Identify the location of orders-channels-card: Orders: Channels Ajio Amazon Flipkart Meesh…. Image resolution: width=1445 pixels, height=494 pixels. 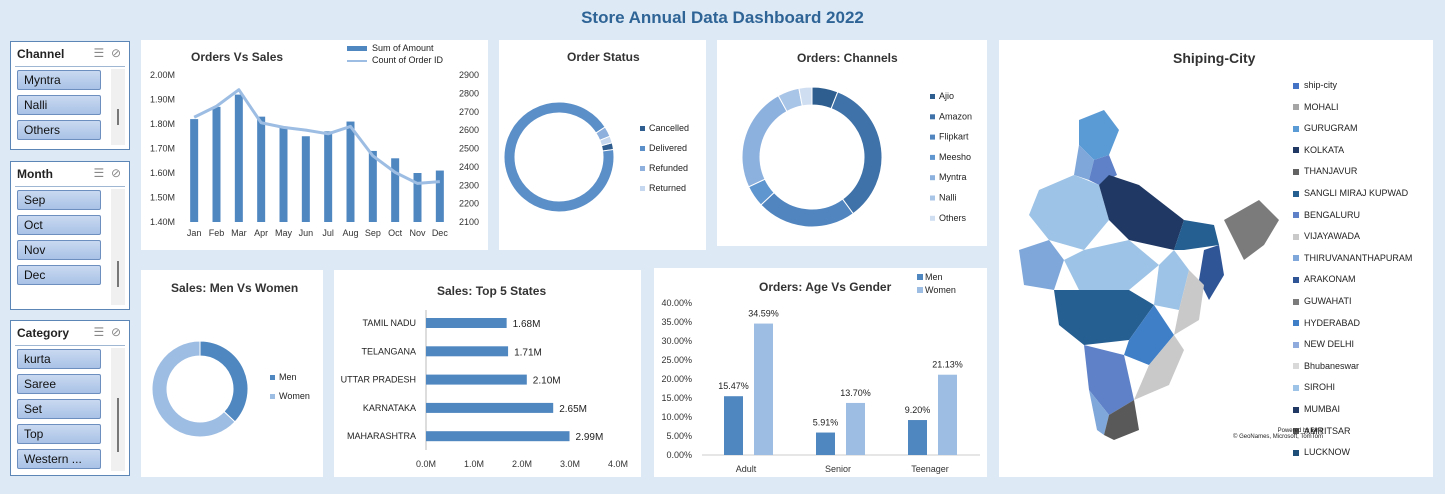
(852, 143).